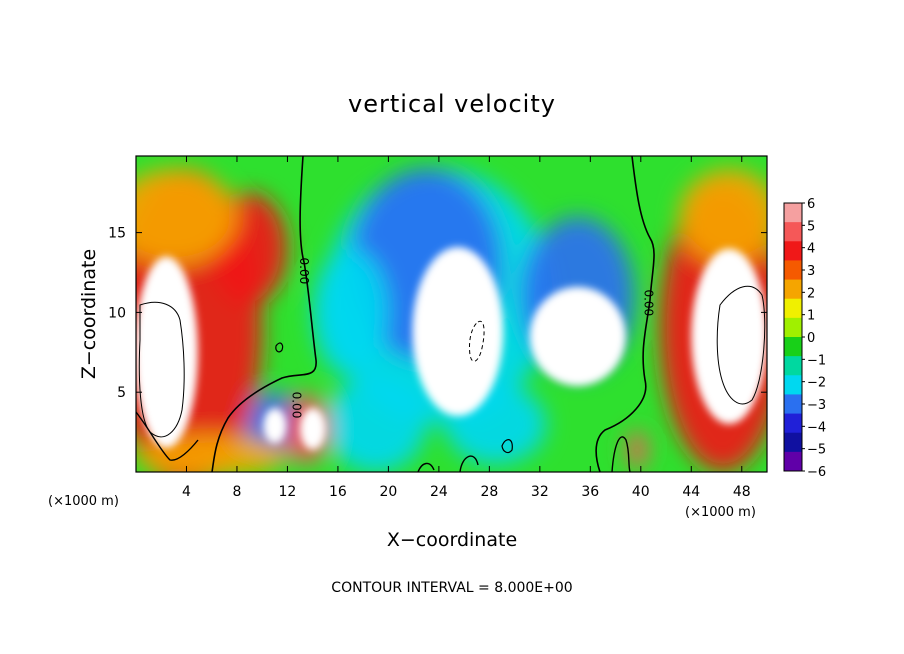 This screenshot has width=904, height=654. What do you see at coordinates (117, 313) in the screenshot?
I see `y-tick-label: 10` at bounding box center [117, 313].